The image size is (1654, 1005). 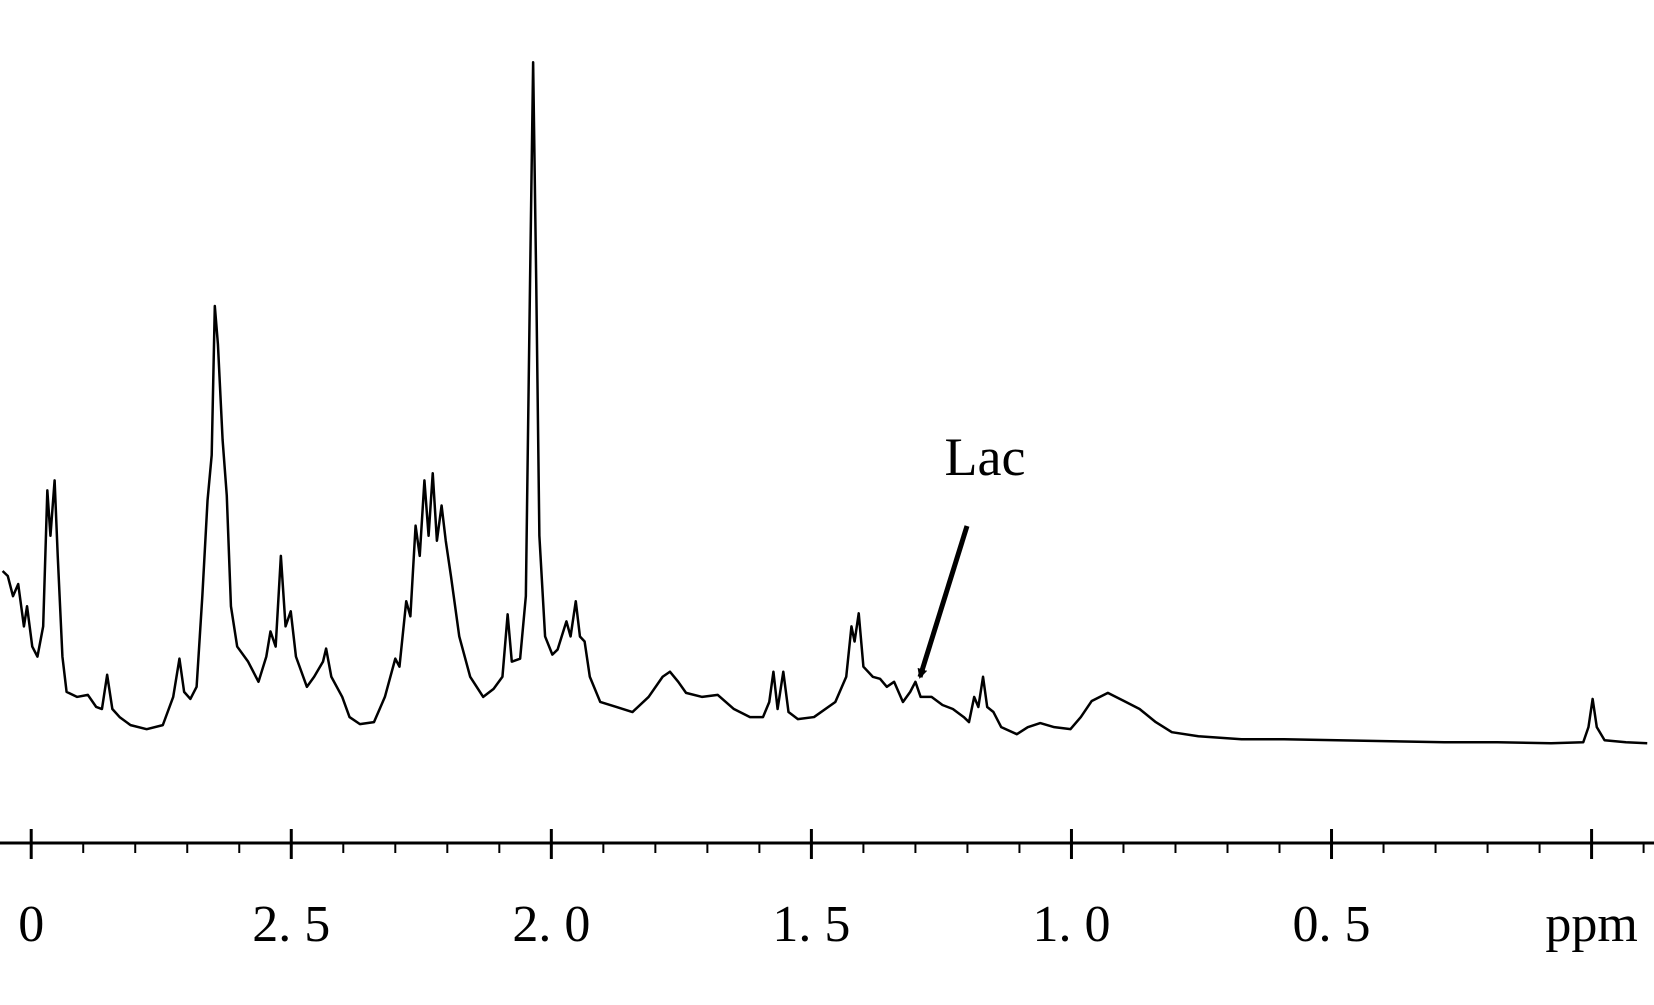 I want to click on x-tick-label: 0, so click(x=31, y=924).